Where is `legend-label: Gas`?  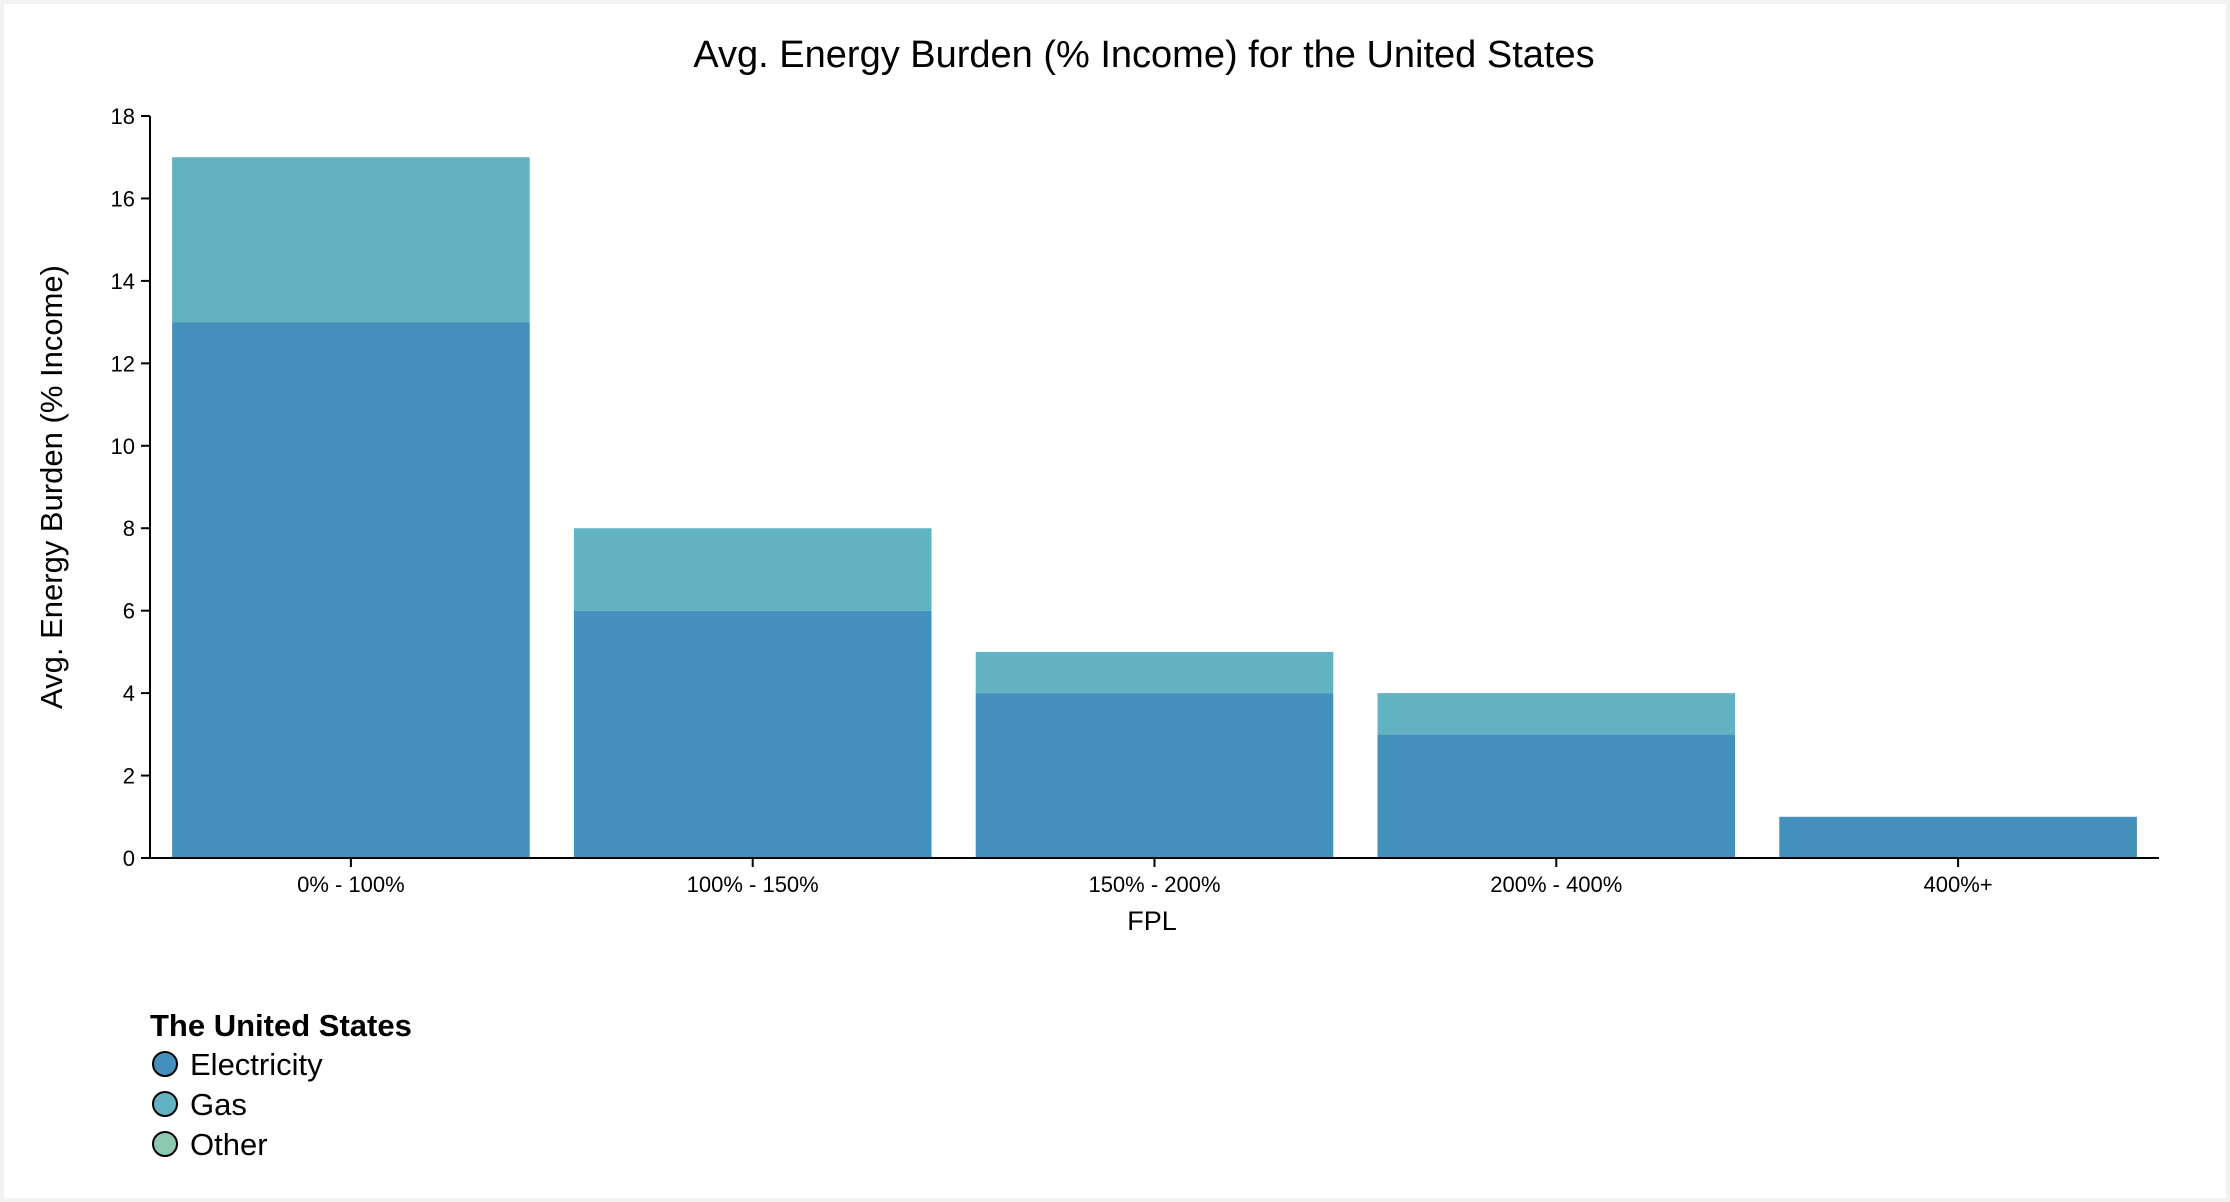 legend-label: Gas is located at coordinates (218, 1104).